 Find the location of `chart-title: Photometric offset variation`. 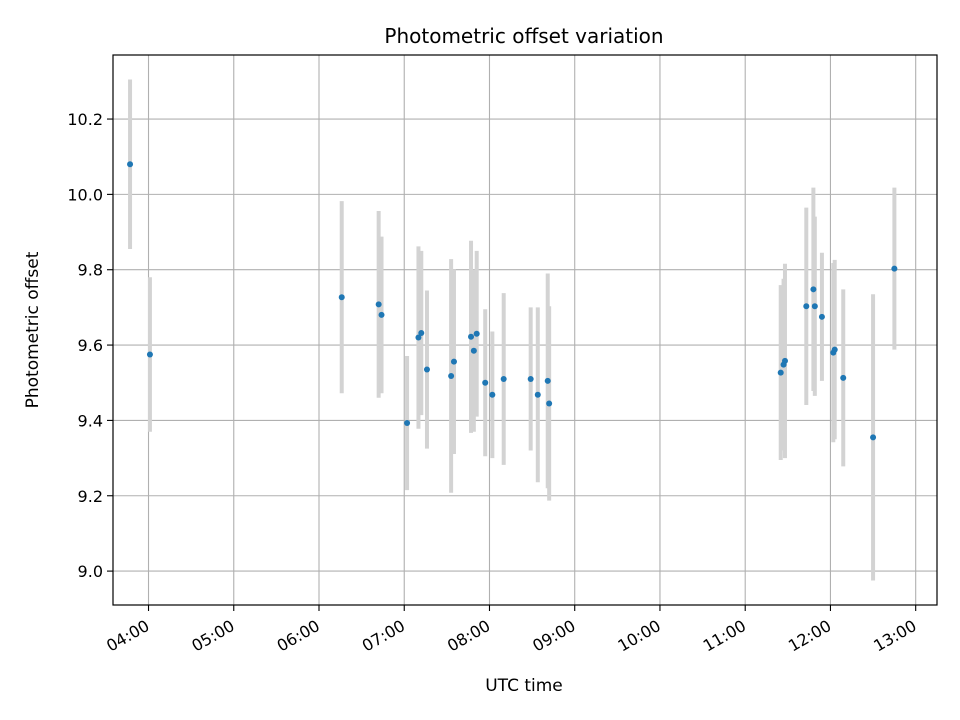

chart-title: Photometric offset variation is located at coordinates (523, 36).